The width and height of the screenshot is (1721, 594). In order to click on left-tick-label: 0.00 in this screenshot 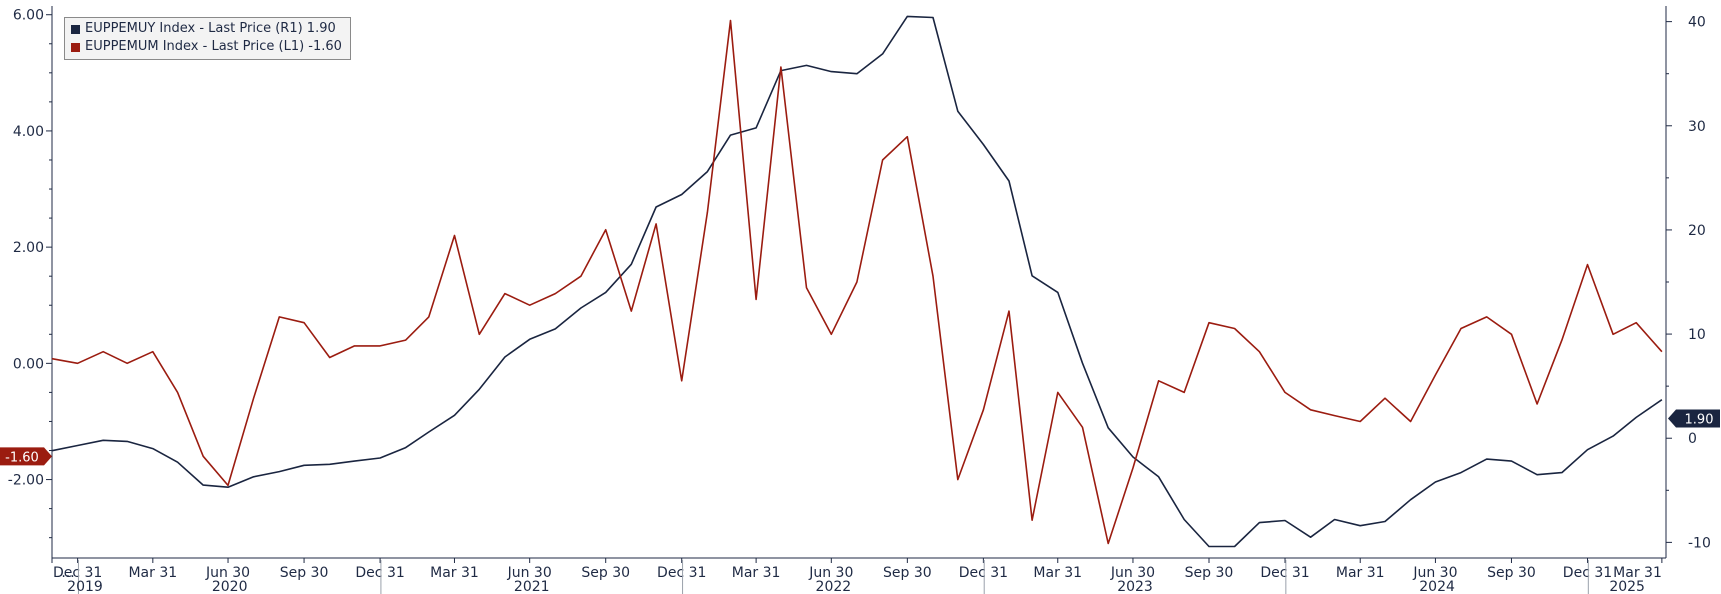, I will do `click(28, 364)`.